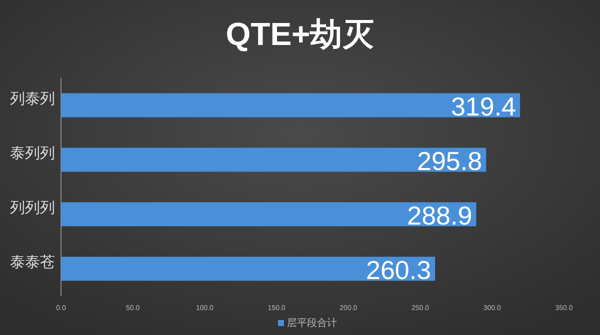 Image resolution: width=600 pixels, height=335 pixels. What do you see at coordinates (449, 161) in the screenshot?
I see `data-label: 295.8` at bounding box center [449, 161].